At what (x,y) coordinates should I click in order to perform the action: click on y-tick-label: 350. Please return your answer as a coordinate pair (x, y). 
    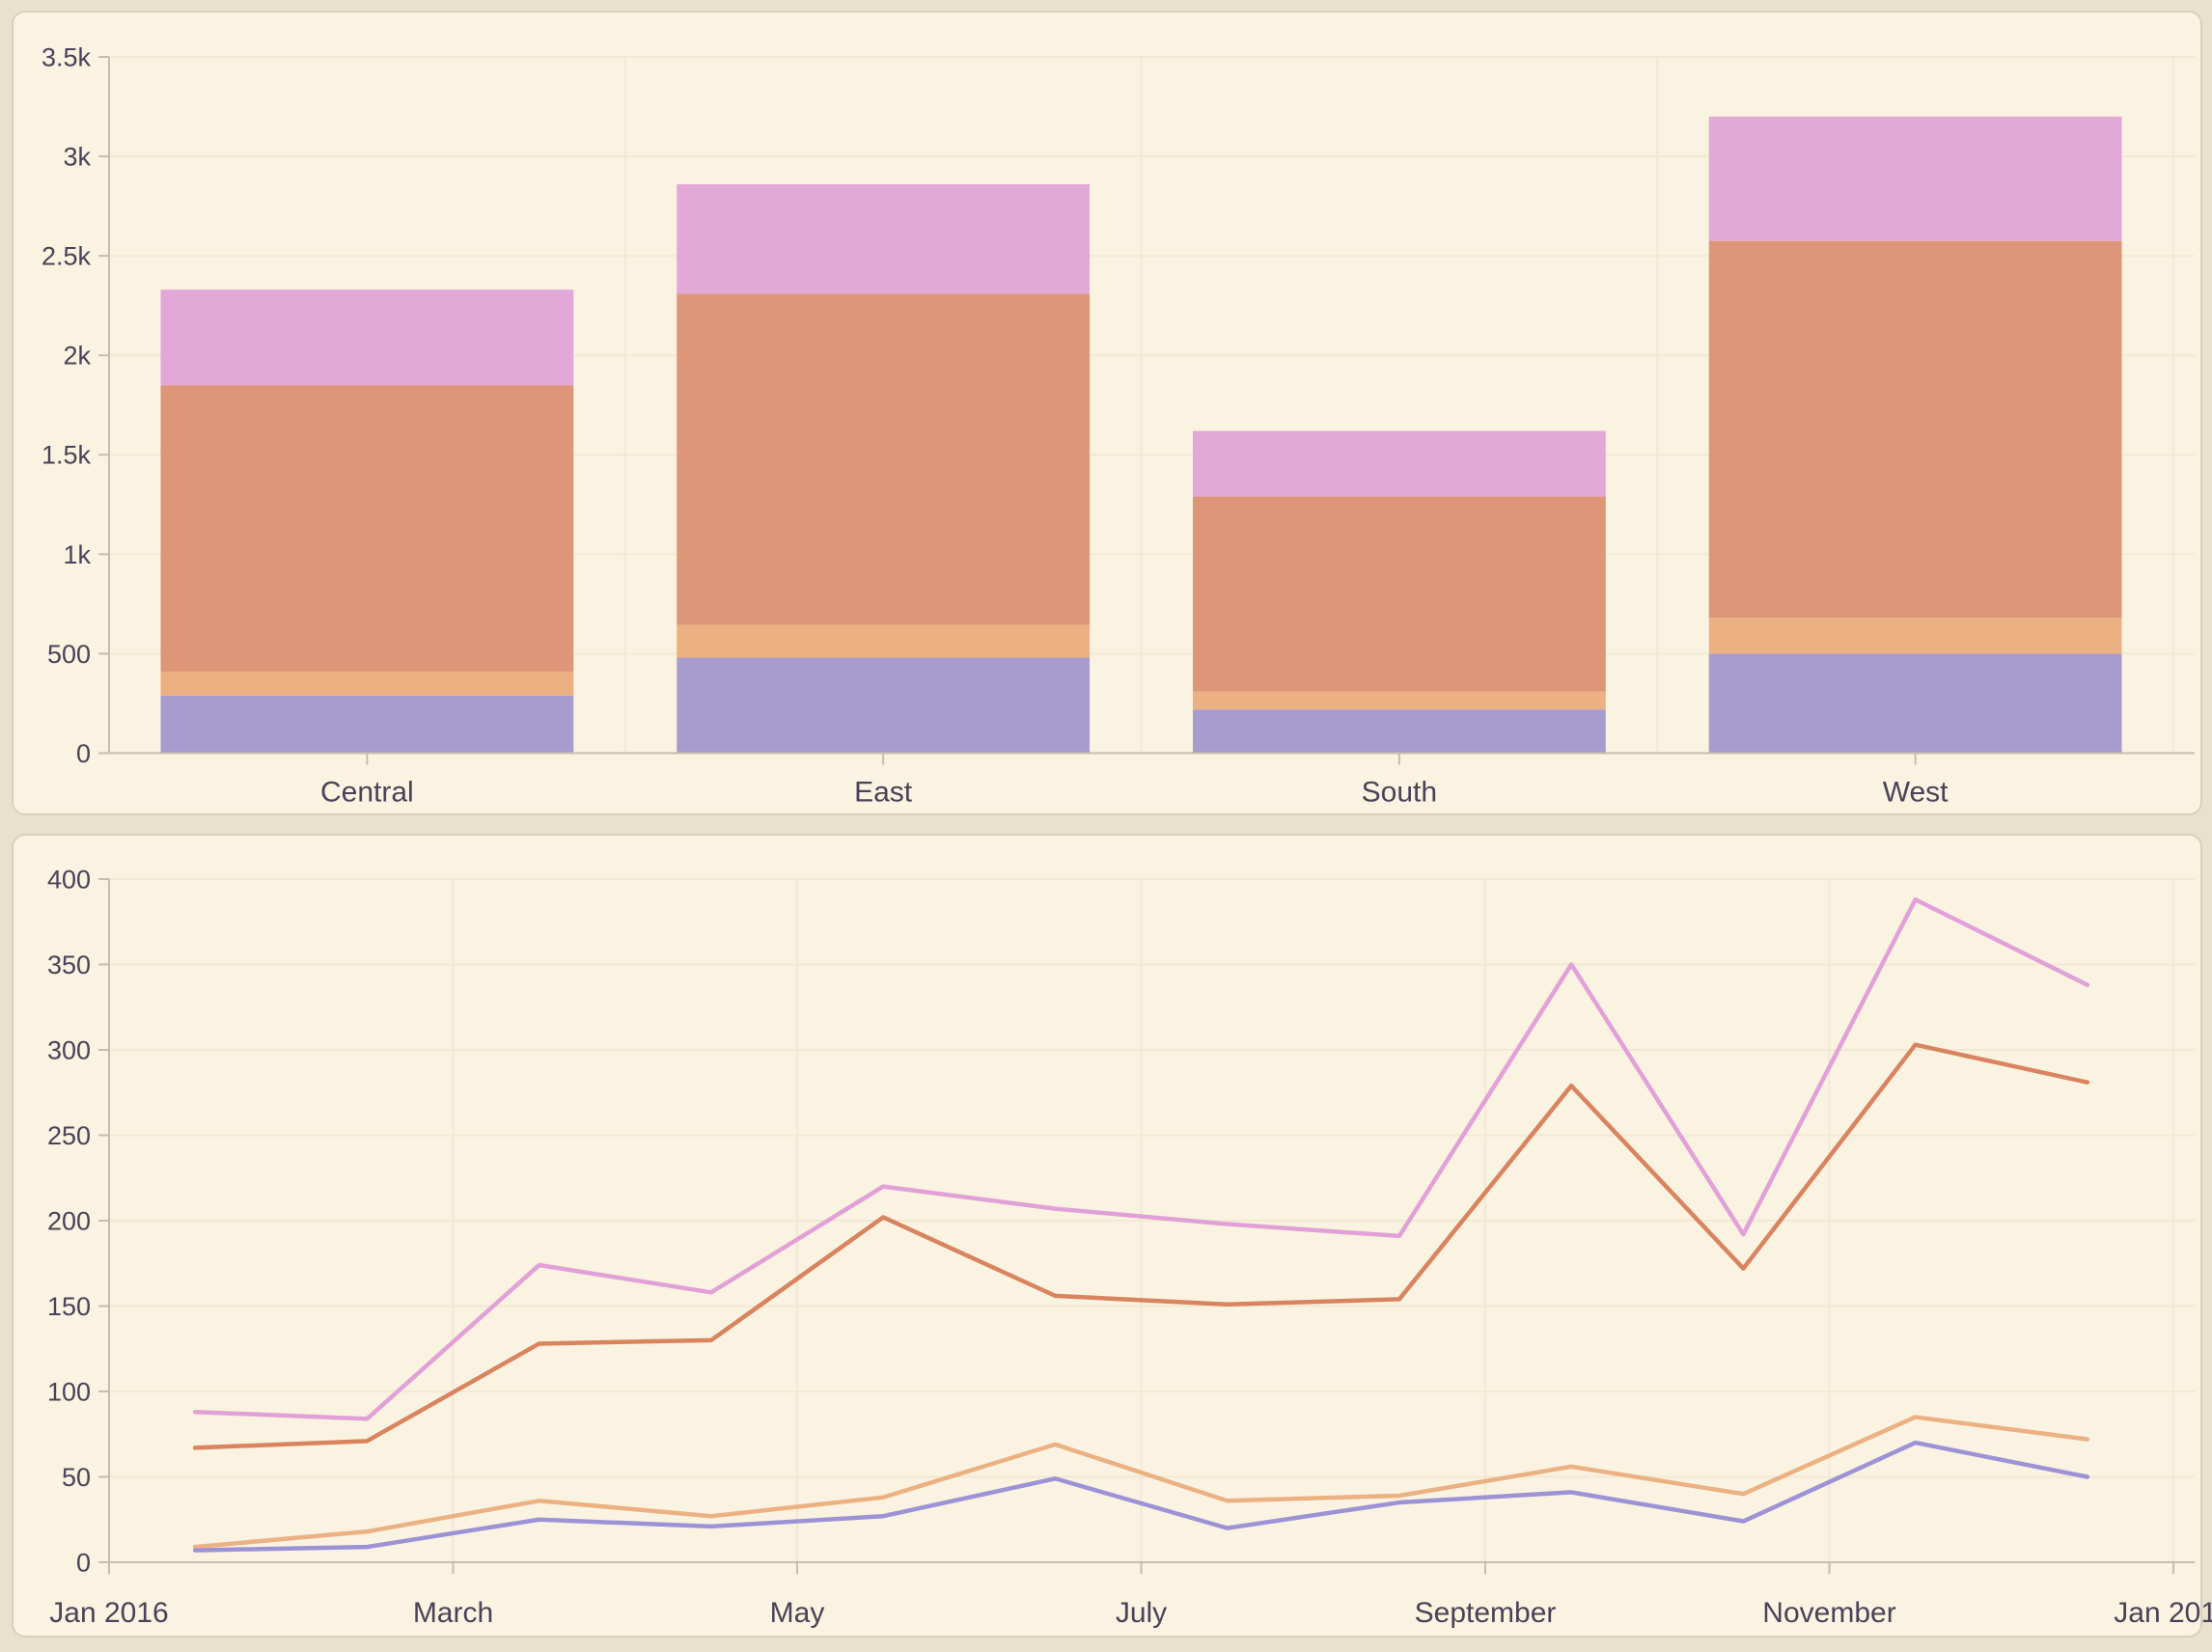
    Looking at the image, I should click on (69, 964).